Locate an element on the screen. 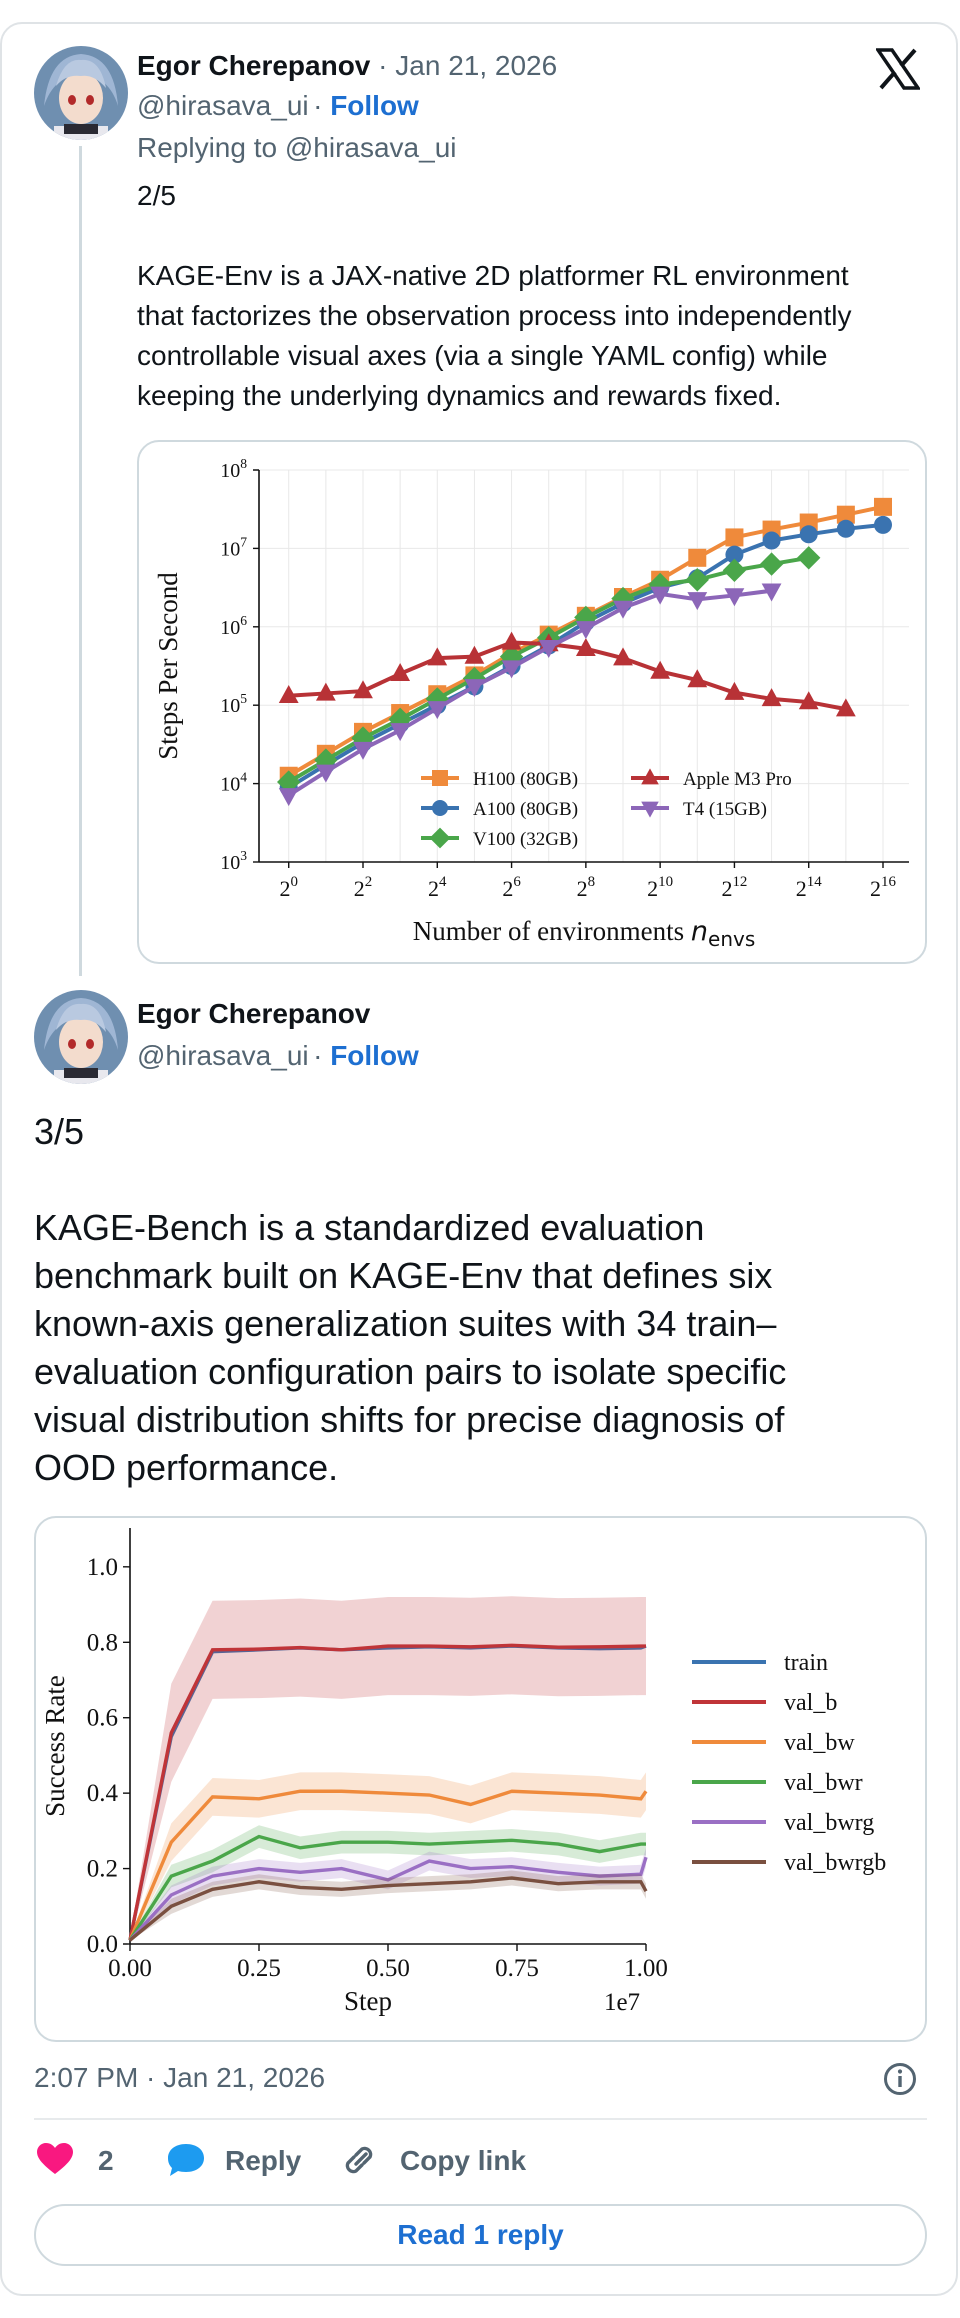 Image resolution: width=960 pixels, height=2318 pixels. y-tick-label: 10⁸ is located at coordinates (233, 469).